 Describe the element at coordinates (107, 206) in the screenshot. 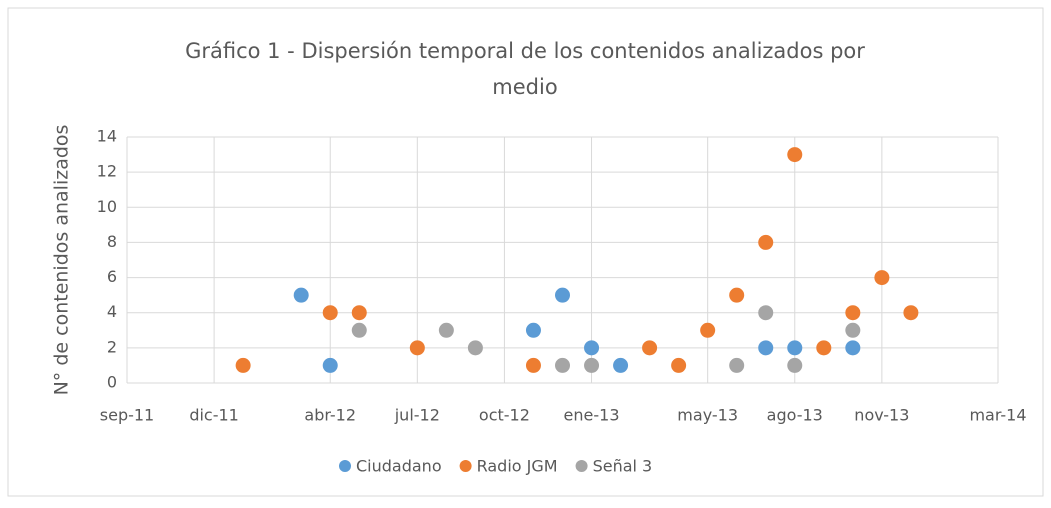

I see `y-tick-label: 10` at that location.